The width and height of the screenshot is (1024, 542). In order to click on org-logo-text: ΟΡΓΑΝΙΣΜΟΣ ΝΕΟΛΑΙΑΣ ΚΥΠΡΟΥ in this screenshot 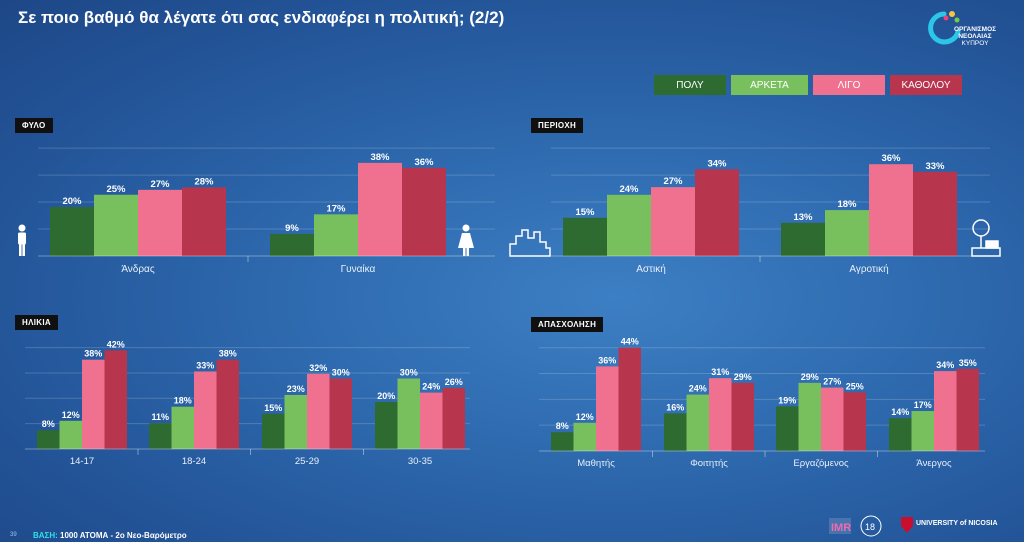, I will do `click(975, 36)`.